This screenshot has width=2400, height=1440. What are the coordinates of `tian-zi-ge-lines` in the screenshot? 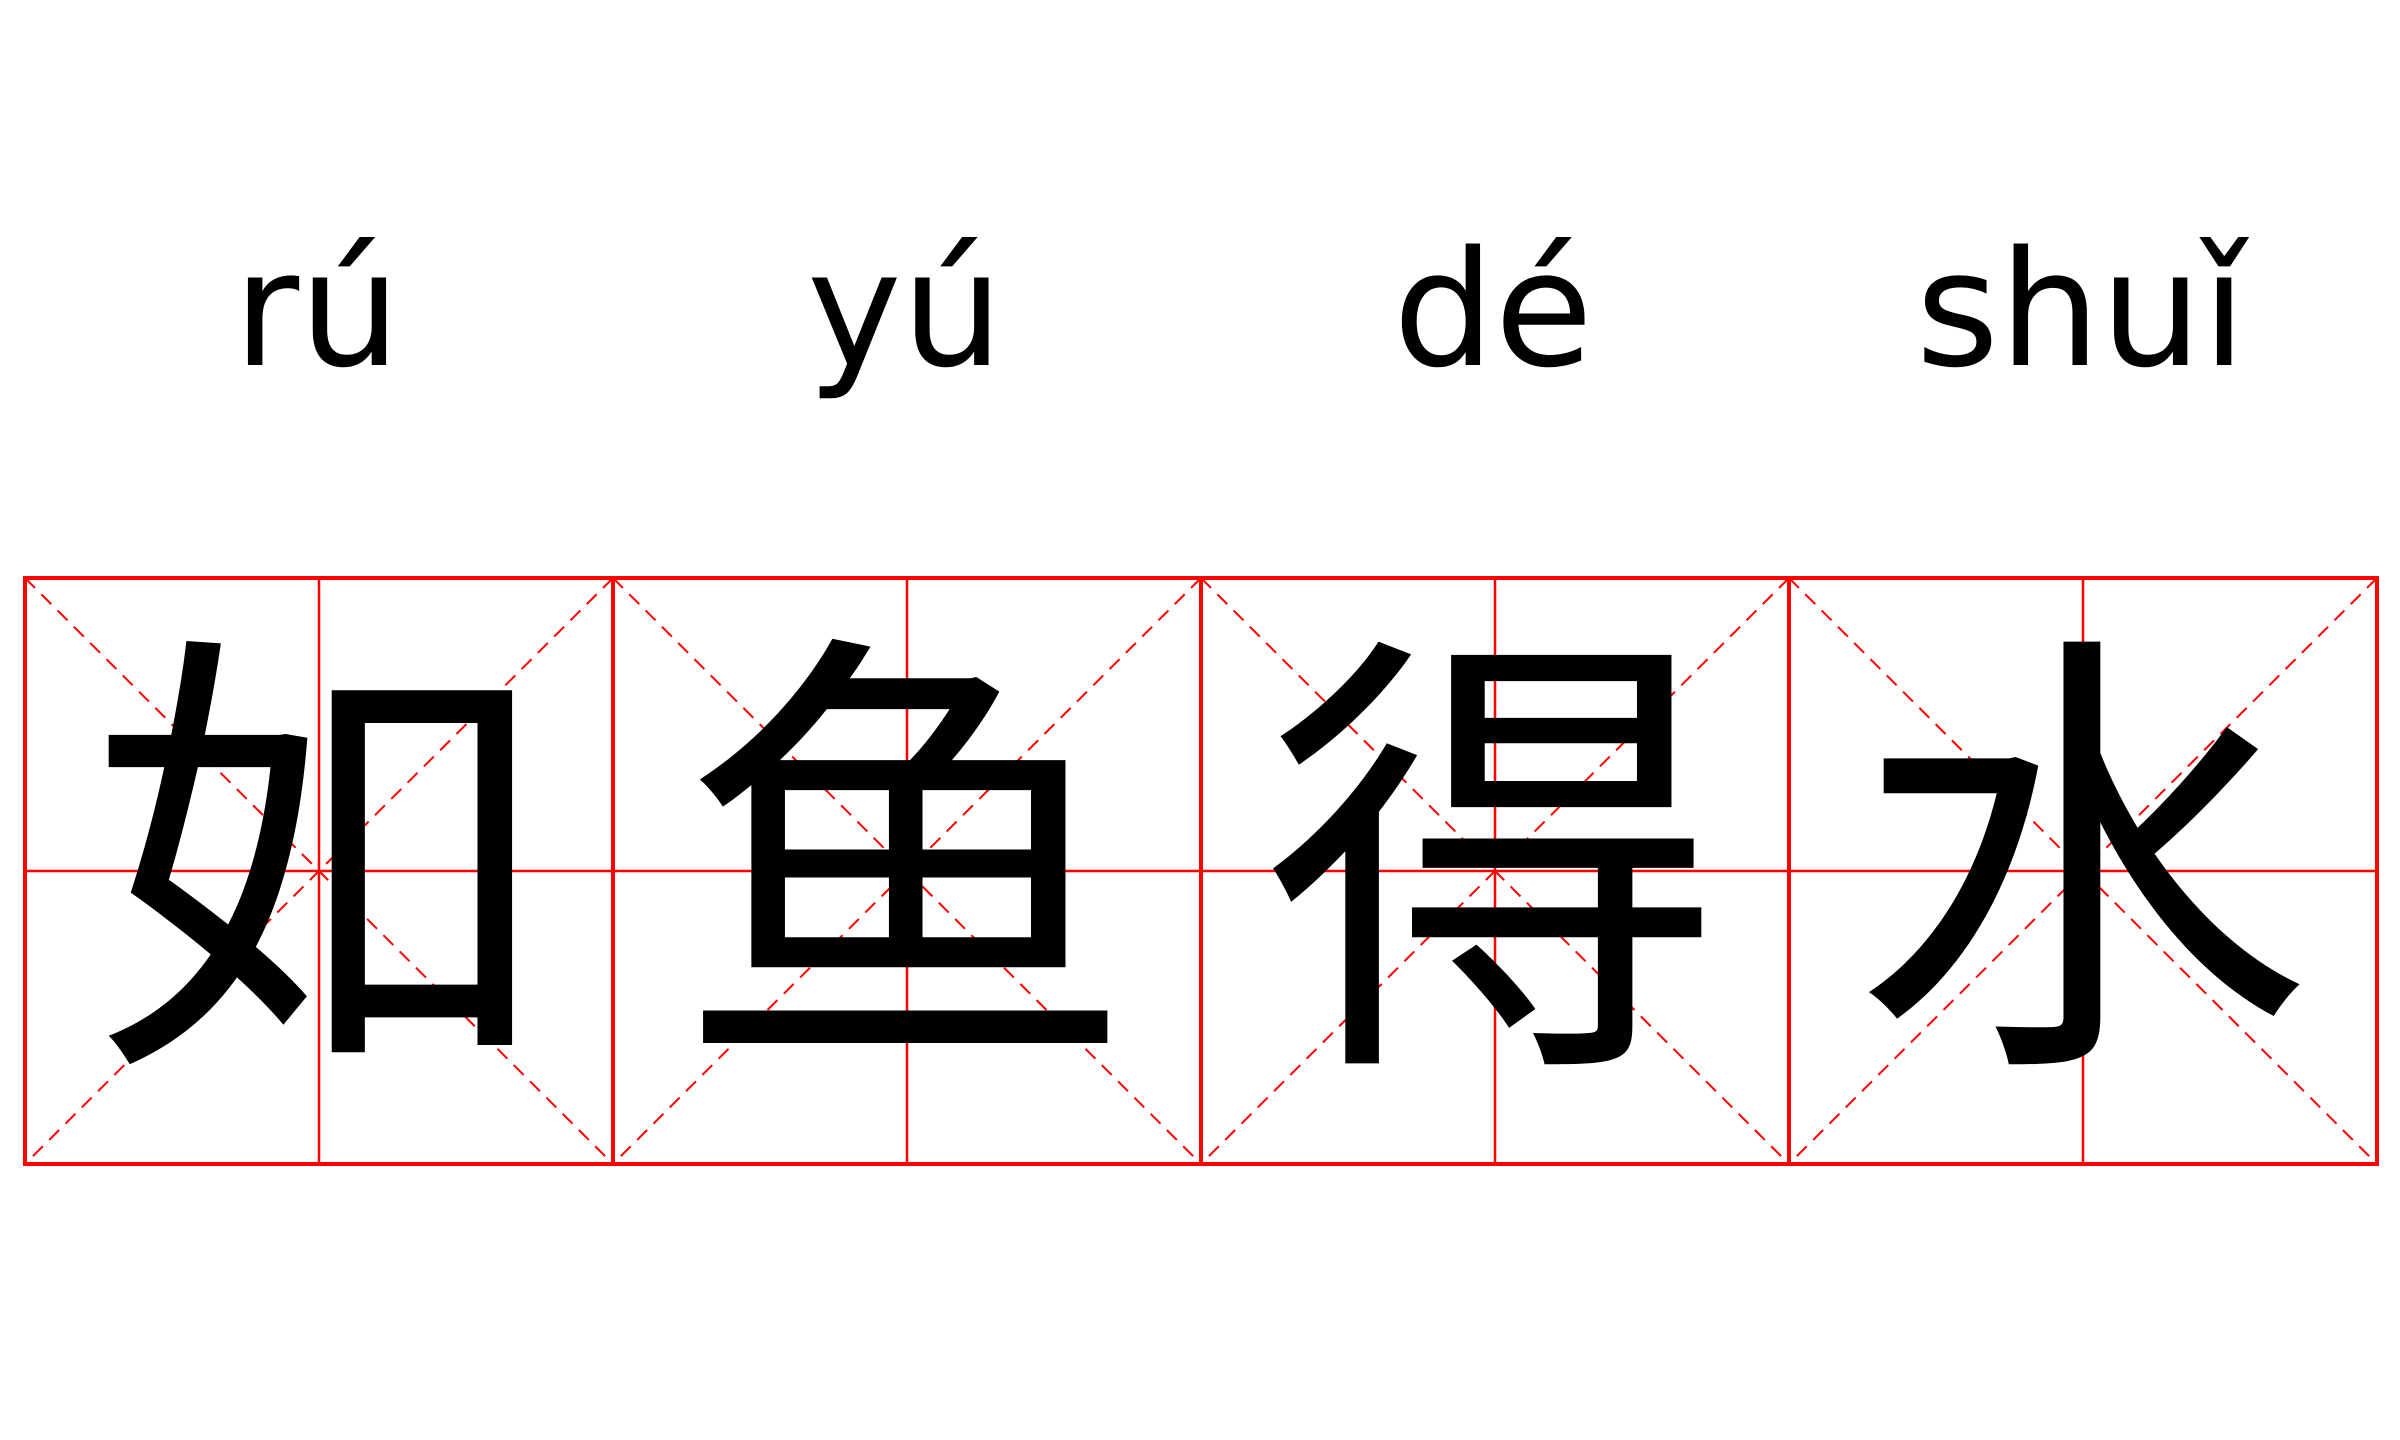 It's located at (2083, 871).